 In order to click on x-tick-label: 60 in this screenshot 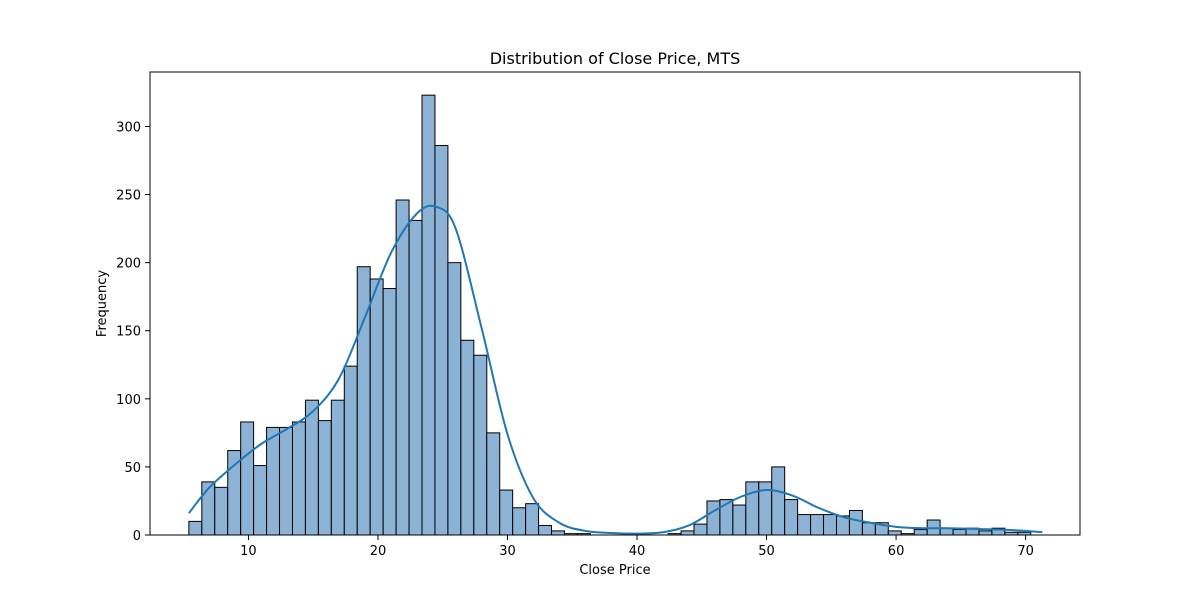, I will do `click(896, 551)`.